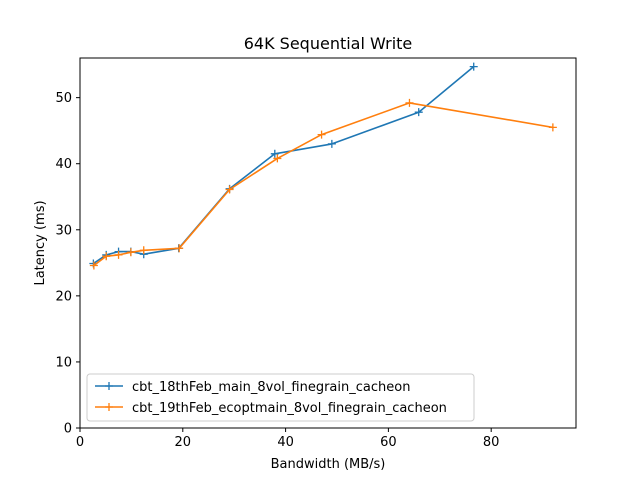  I want to click on x-tick-label-4: 80, so click(491, 442).